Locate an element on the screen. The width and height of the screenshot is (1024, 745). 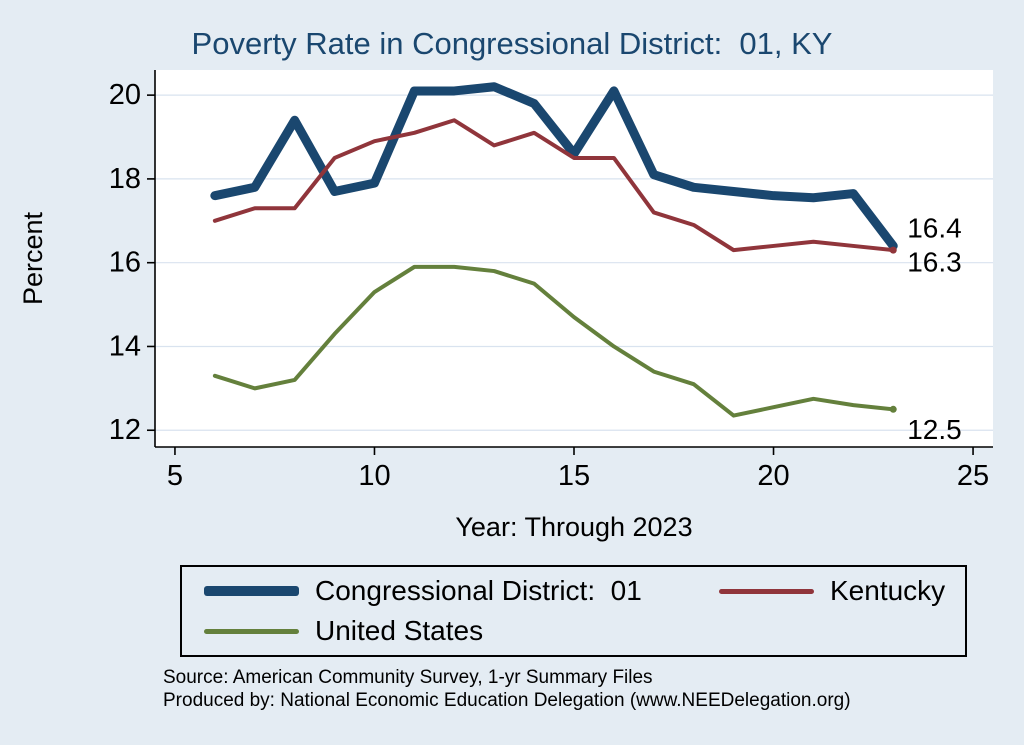
legend-entry-district: Congressional District: 01 is located at coordinates (461, 591).